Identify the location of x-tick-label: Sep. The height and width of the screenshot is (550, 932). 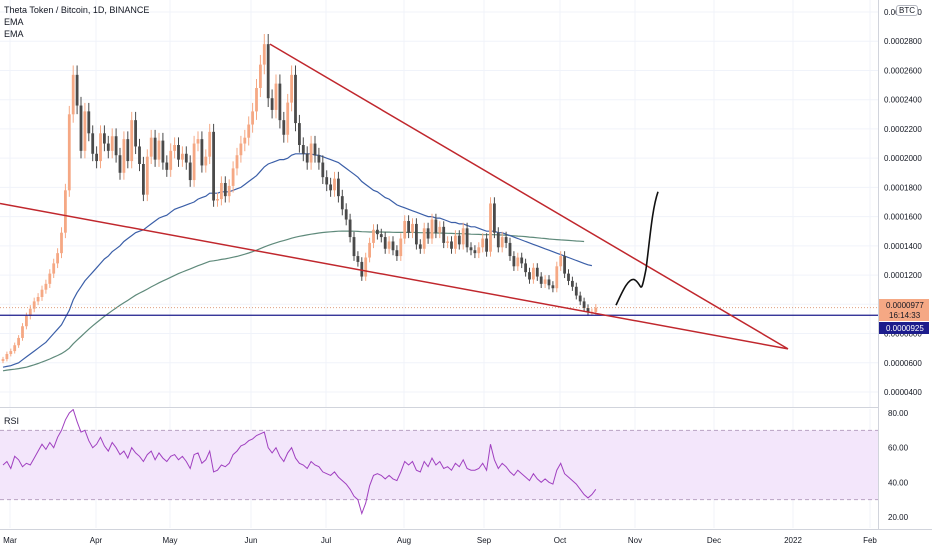
(484, 540).